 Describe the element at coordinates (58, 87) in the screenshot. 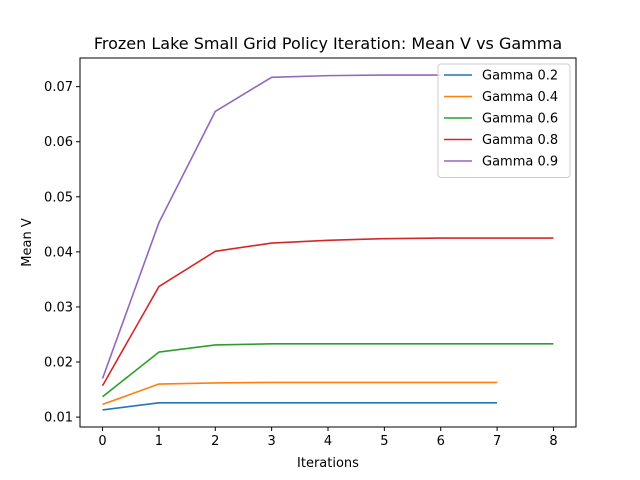

I see `y-tick-label: 0.07` at that location.